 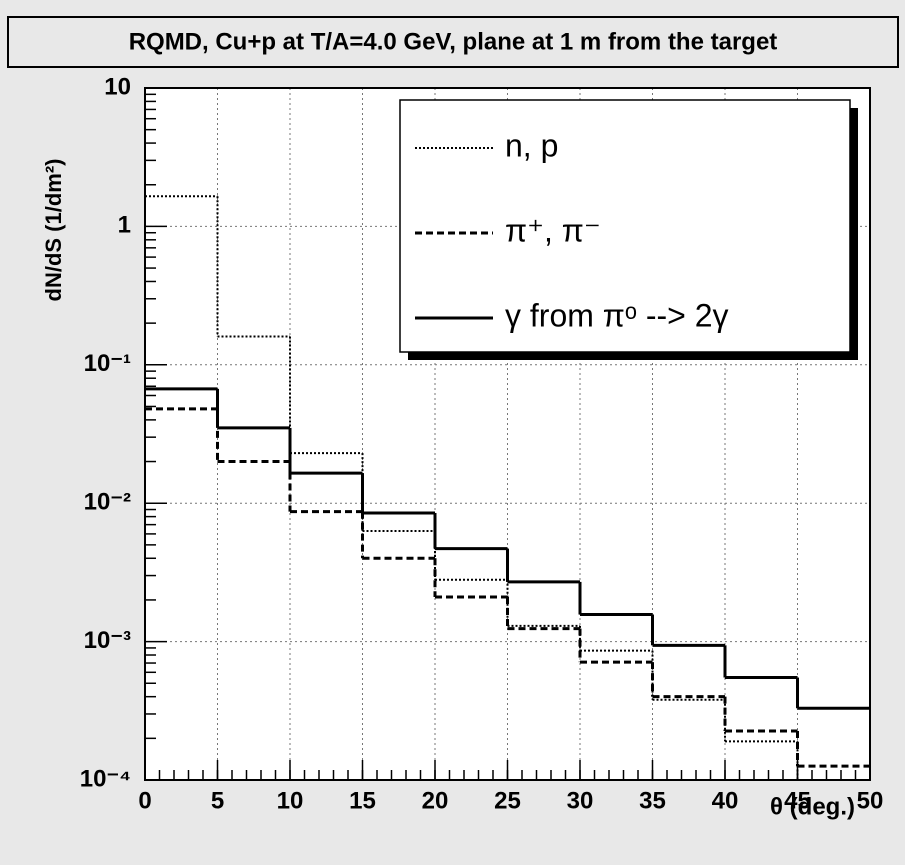 What do you see at coordinates (870, 800) in the screenshot?
I see `x-tick-label: 50` at bounding box center [870, 800].